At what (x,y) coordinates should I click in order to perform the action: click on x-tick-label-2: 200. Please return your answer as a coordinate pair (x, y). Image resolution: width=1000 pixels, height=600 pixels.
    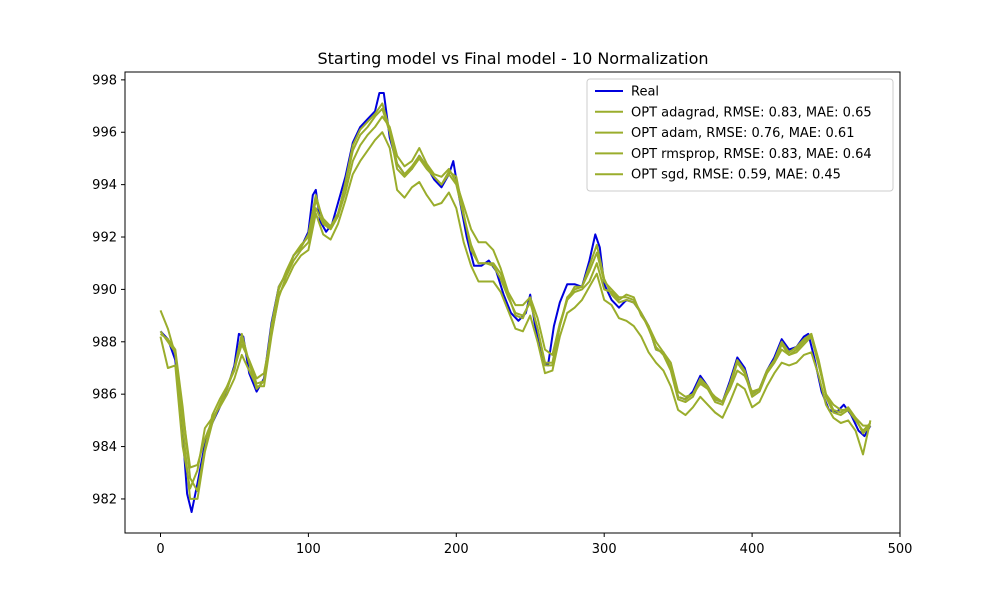
    Looking at the image, I should click on (456, 549).